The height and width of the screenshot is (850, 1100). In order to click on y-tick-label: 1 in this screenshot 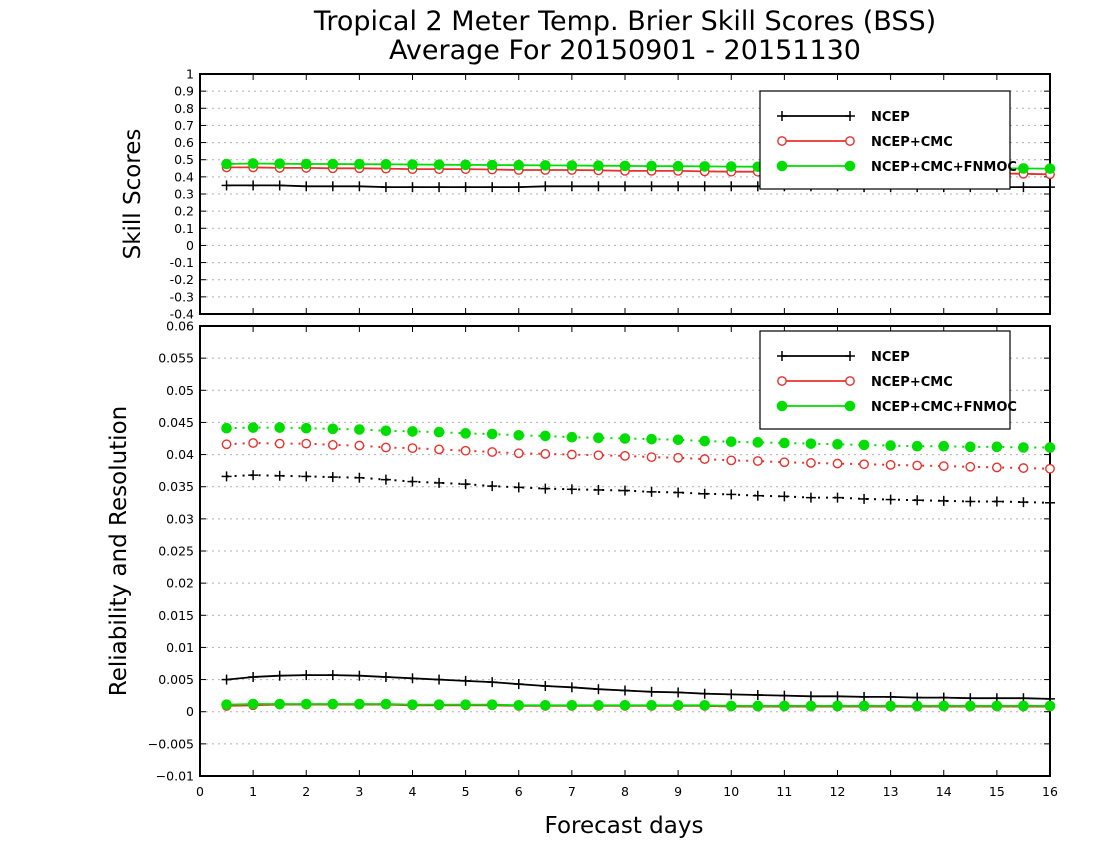, I will do `click(190, 74)`.